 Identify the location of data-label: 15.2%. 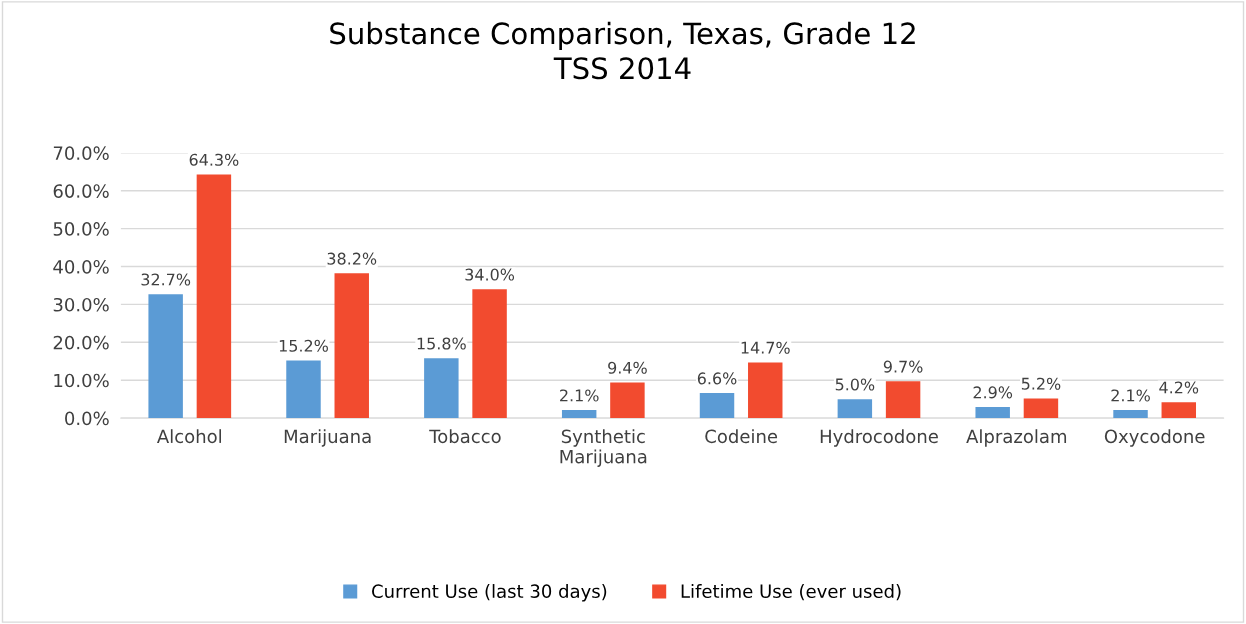
(303, 345).